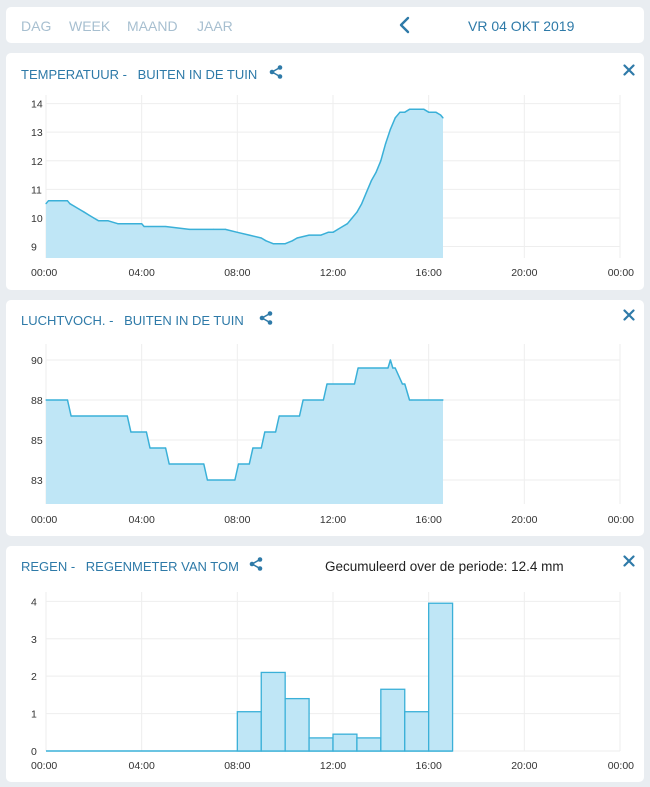 This screenshot has height=787, width=650. Describe the element at coordinates (524, 520) in the screenshot. I see `x-tick-label: 20:00` at that location.